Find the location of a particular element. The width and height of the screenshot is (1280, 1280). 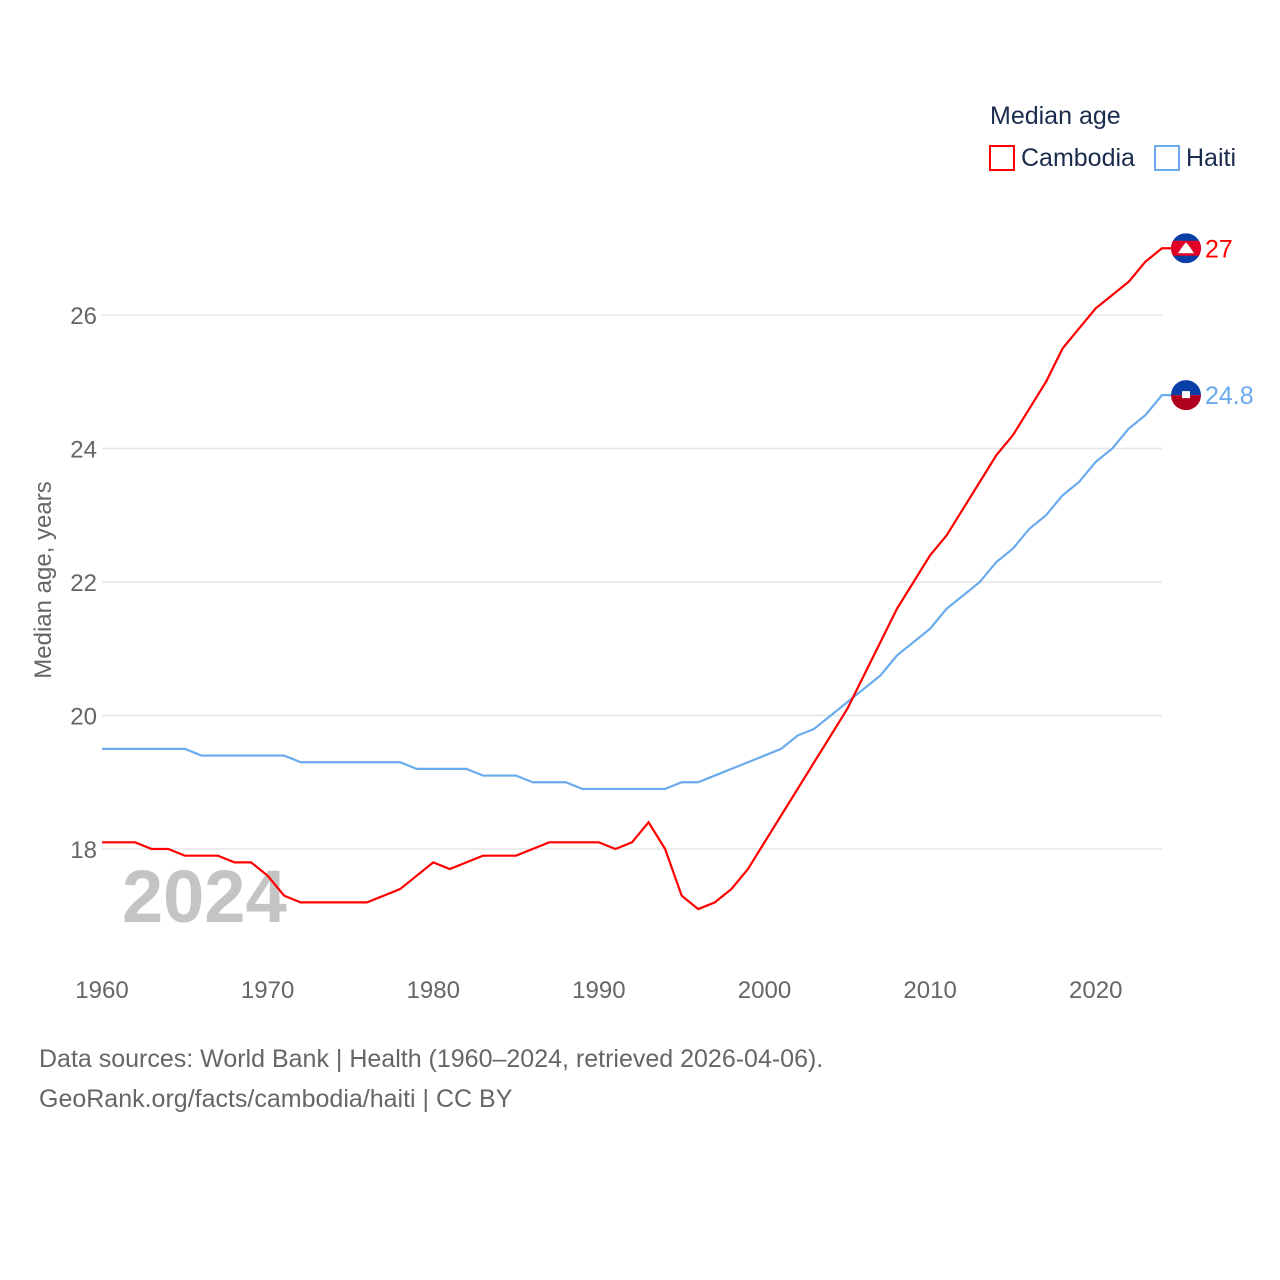

end-label-cambodia: 27 is located at coordinates (1219, 249).